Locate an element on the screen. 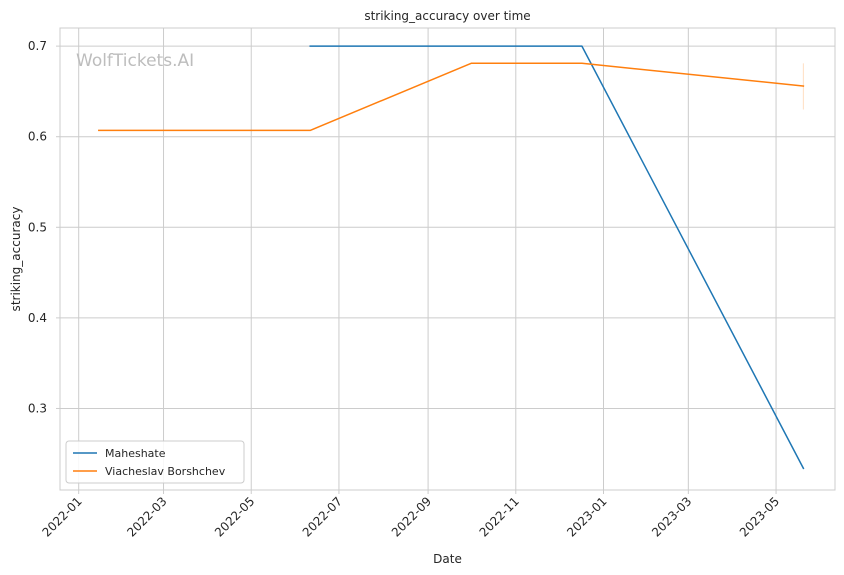 This screenshot has width=844, height=575. legend-label-2: Viacheslav Borshchev is located at coordinates (165, 471).